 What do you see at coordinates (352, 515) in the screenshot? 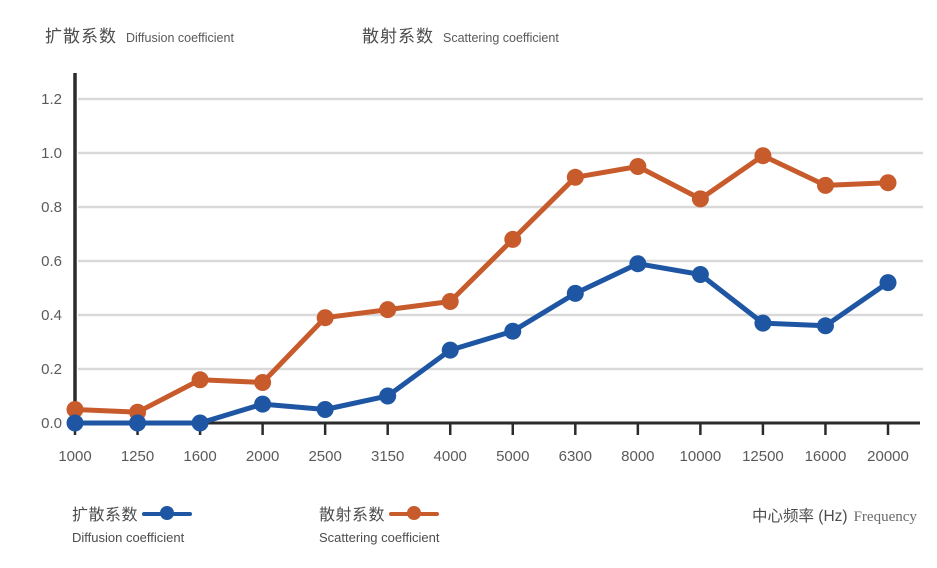
I see `legend-scattering-zh: 散射系数` at bounding box center [352, 515].